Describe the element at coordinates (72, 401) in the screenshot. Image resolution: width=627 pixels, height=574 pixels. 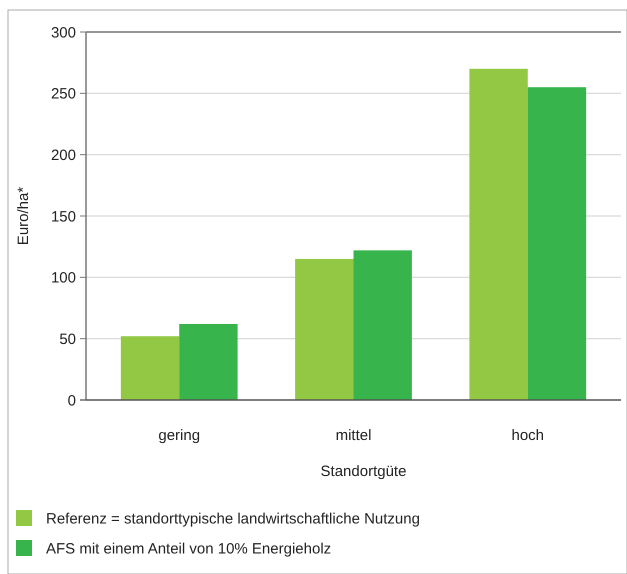
I see `y-tick-label: 0` at that location.